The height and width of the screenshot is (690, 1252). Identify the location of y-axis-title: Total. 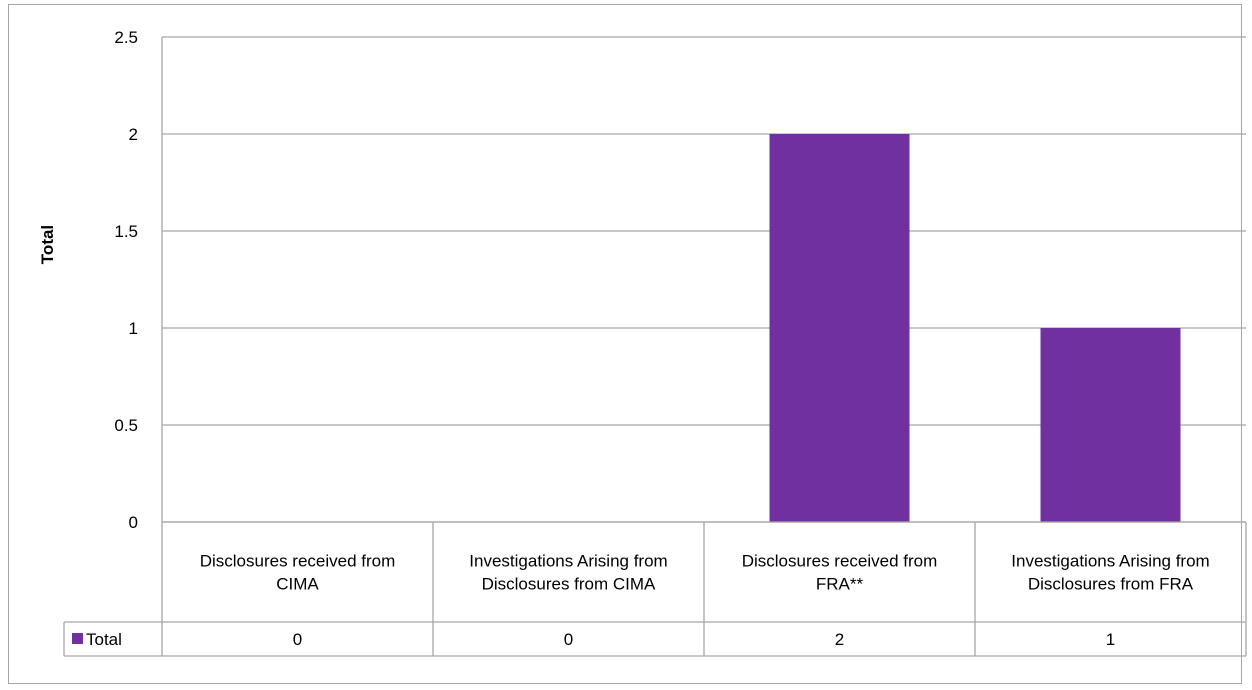
(47, 244).